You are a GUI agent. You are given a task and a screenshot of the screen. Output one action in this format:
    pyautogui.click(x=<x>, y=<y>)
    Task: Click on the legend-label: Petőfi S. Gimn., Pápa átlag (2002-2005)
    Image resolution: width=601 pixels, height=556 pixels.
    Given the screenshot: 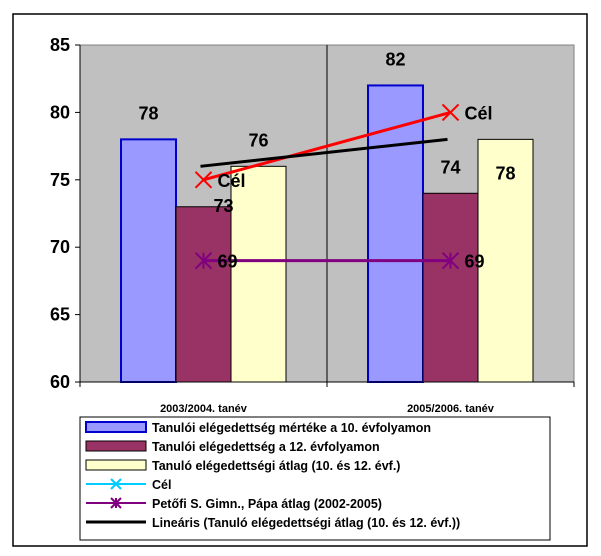 What is the action you would take?
    pyautogui.click(x=267, y=504)
    